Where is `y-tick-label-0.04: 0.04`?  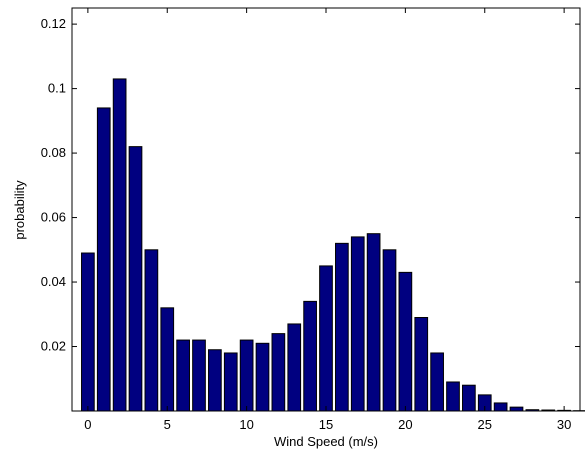 y-tick-label-0.04: 0.04 is located at coordinates (53, 281).